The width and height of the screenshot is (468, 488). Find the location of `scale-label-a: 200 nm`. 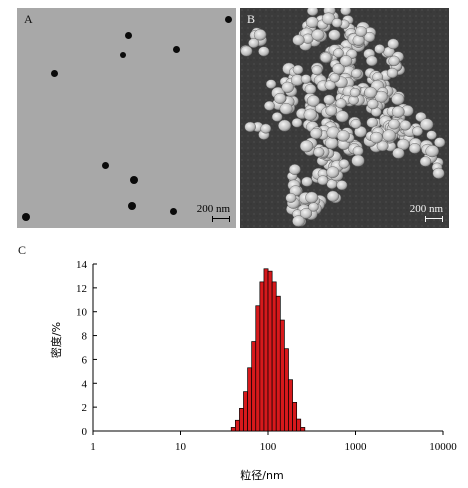

scale-label-a: 200 nm is located at coordinates (213, 209).